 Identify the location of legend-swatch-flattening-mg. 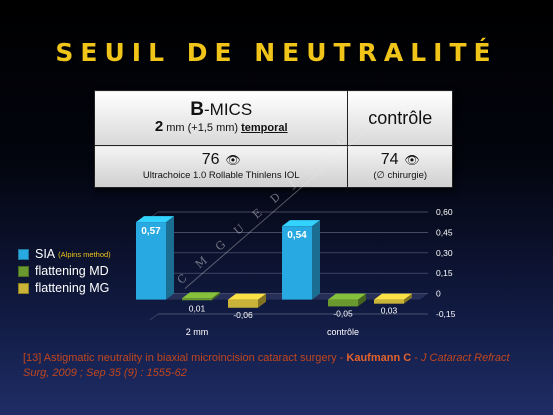
(23, 288).